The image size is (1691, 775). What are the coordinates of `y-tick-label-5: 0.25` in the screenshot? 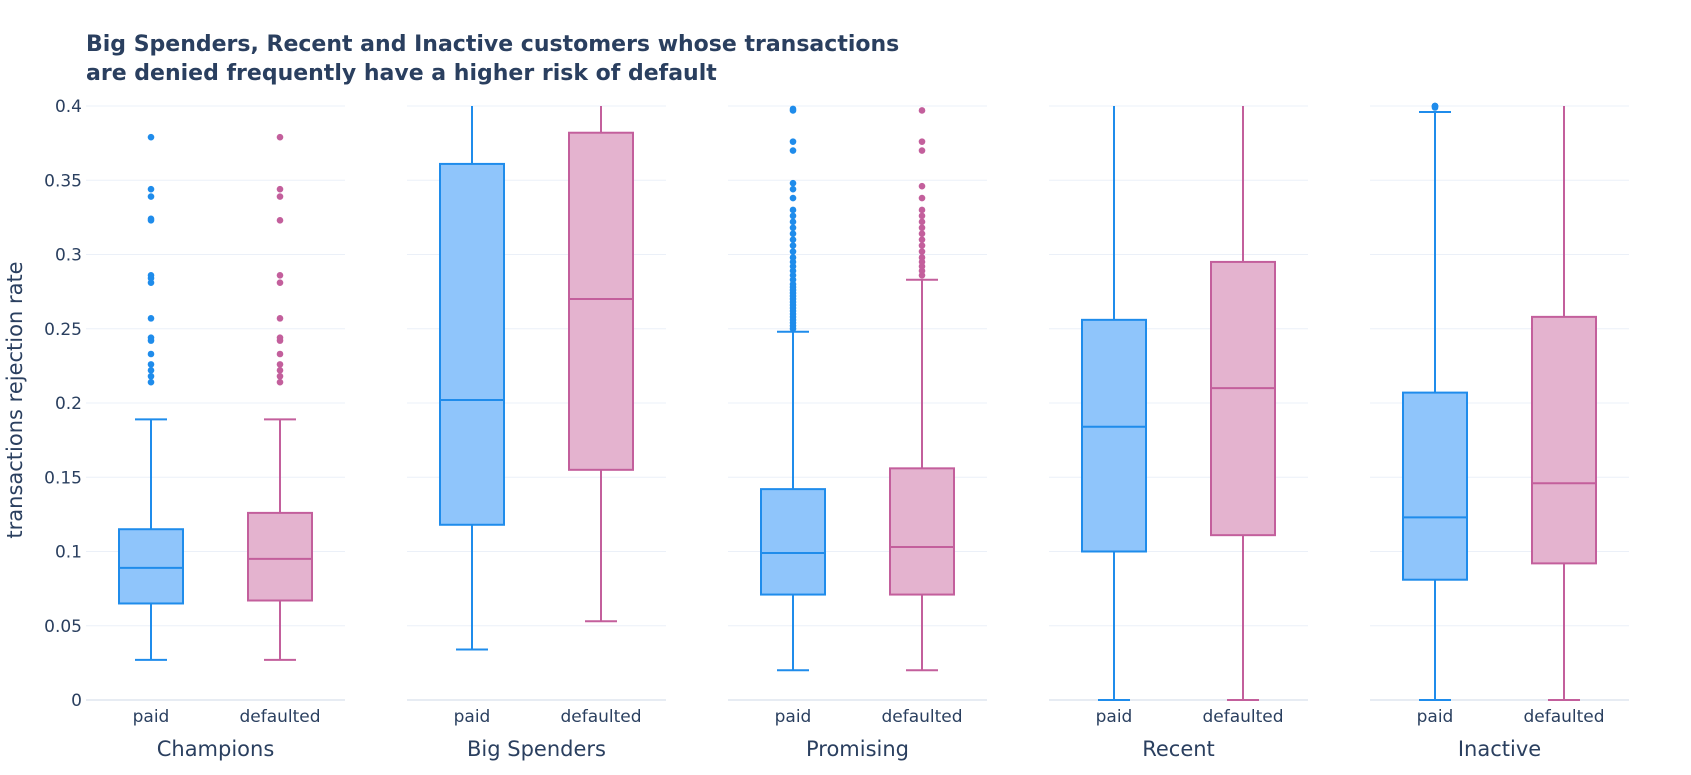 It's located at (63, 330).